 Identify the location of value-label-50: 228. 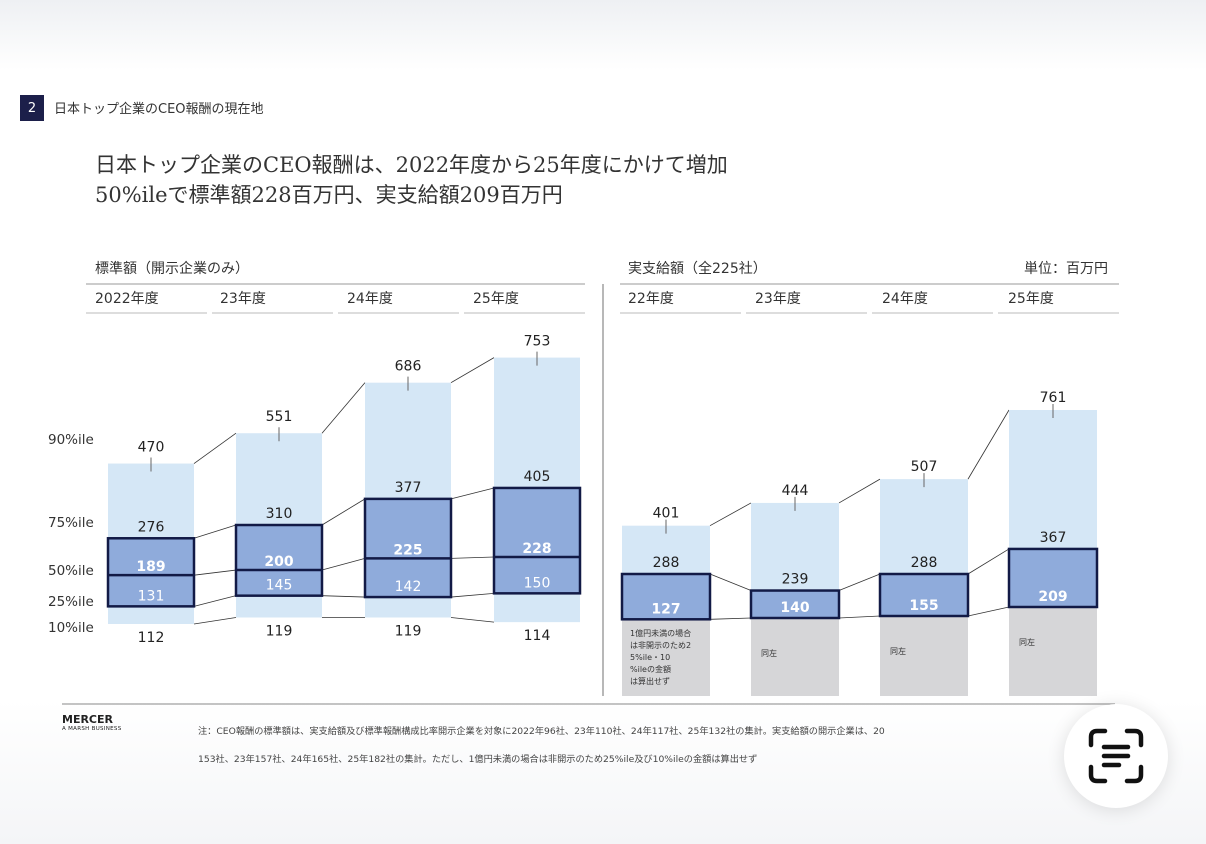
(536, 549).